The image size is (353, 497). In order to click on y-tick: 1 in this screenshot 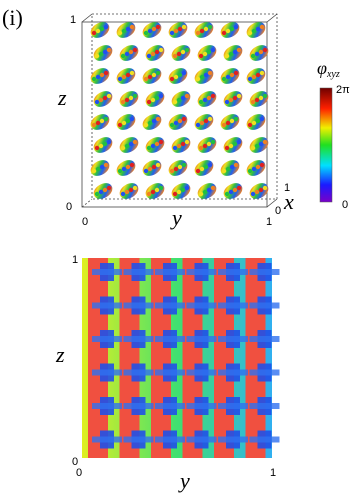, I will do `click(273, 473)`.